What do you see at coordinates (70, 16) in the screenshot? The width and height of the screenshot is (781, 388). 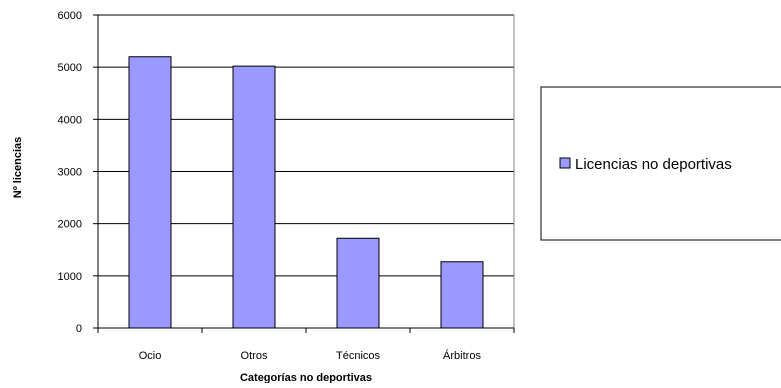 I see `y-tick-label: 6000` at bounding box center [70, 16].